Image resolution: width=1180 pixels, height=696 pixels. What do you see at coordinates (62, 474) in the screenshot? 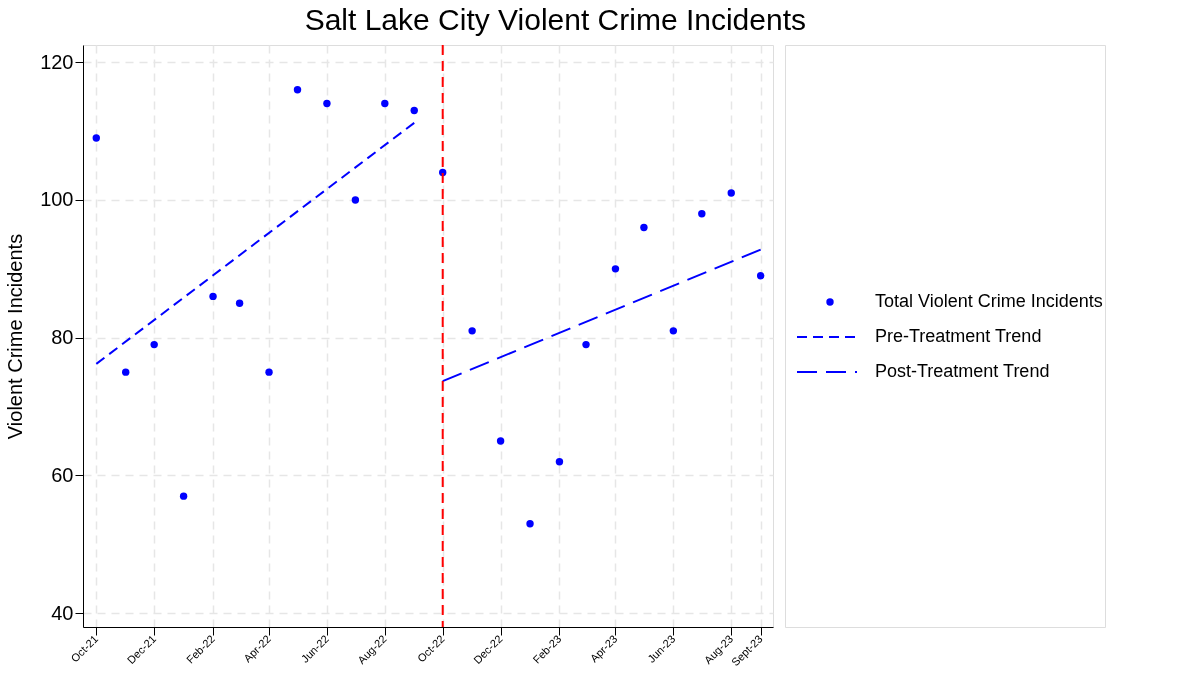
I see `y-tick-label: 60` at bounding box center [62, 474].